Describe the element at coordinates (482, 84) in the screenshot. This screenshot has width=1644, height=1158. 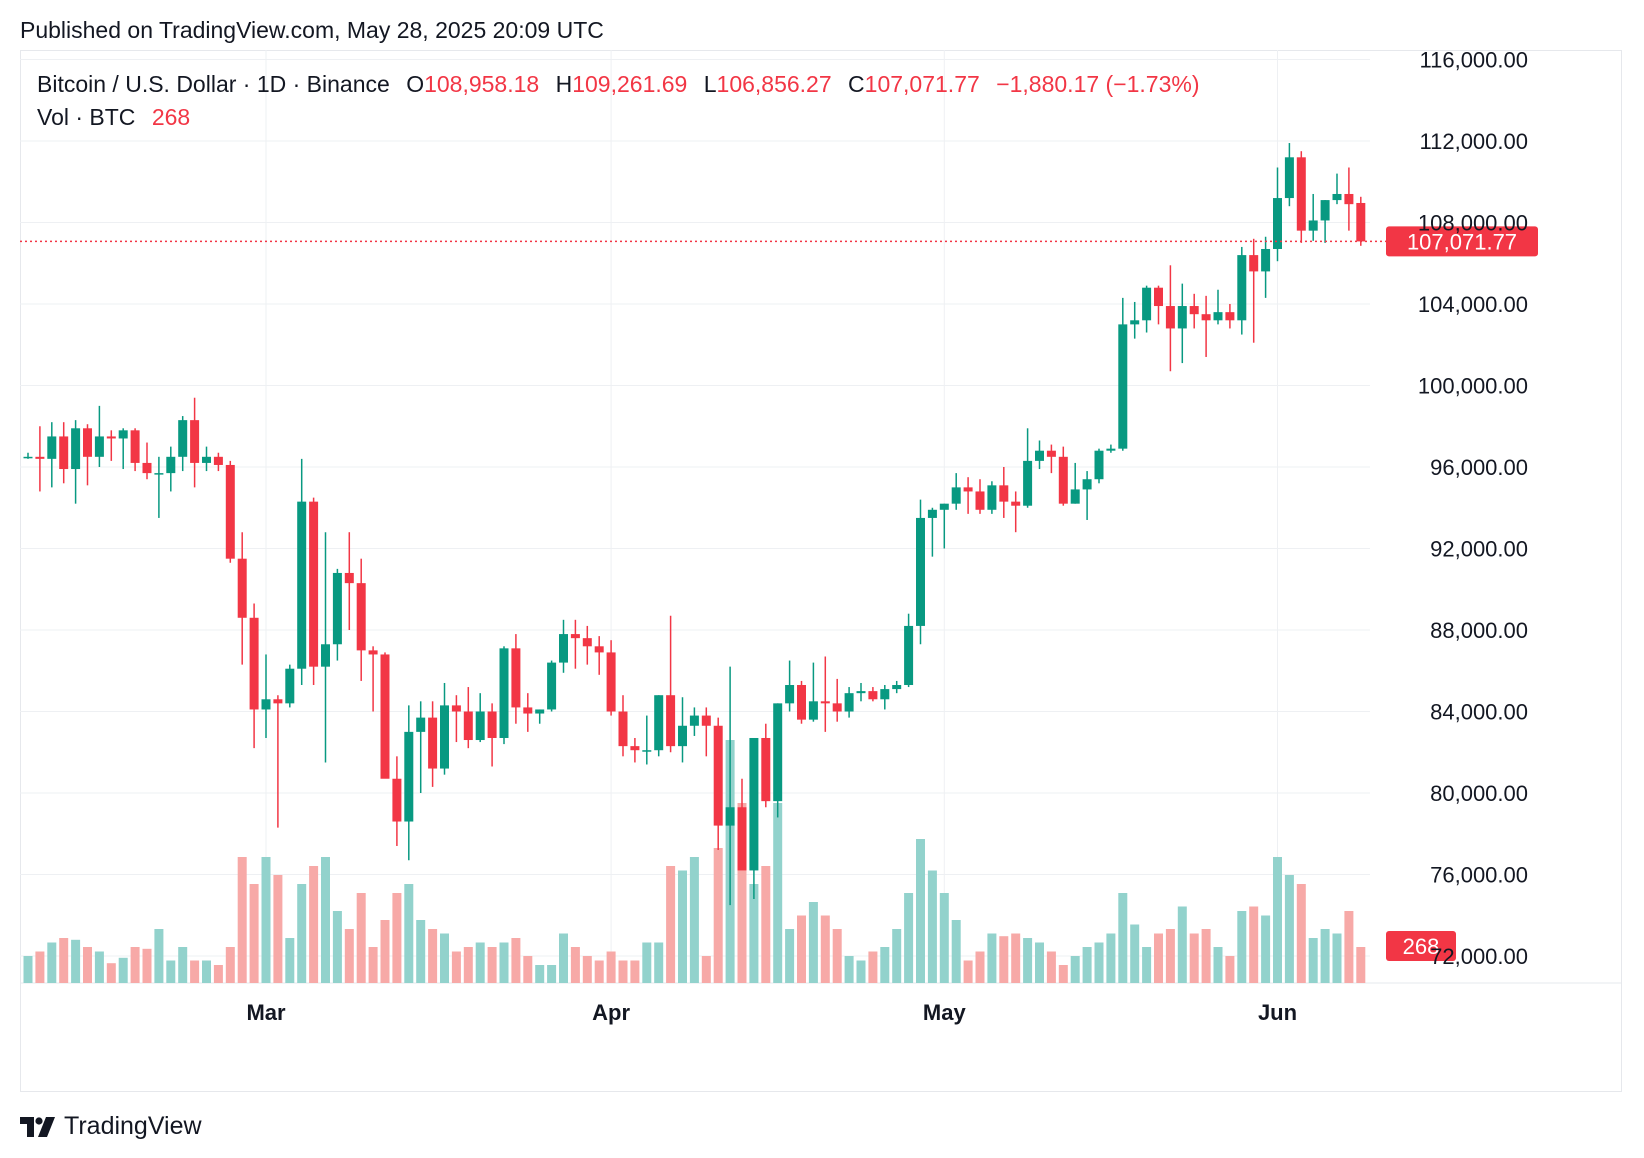
I see `open-value: 108,958.18` at that location.